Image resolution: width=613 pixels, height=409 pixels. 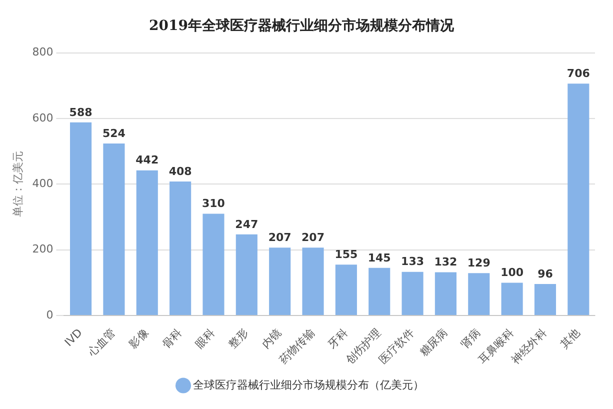 What do you see at coordinates (308, 385) in the screenshot?
I see `legend-label: 全球医疗器械行业细分市场规模分布（亿美元）` at bounding box center [308, 385].